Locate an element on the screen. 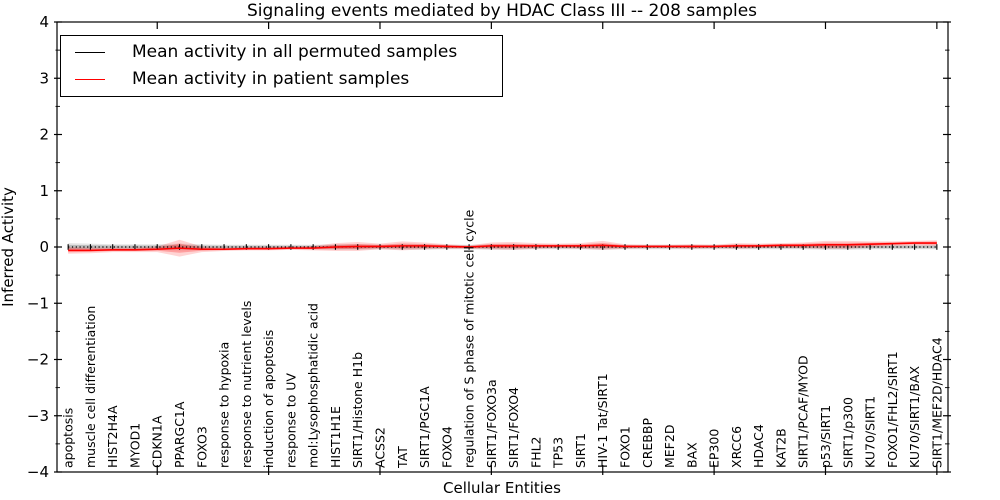 The width and height of the screenshot is (1000, 500). x-tick-label: MYOD1 is located at coordinates (134, 445).